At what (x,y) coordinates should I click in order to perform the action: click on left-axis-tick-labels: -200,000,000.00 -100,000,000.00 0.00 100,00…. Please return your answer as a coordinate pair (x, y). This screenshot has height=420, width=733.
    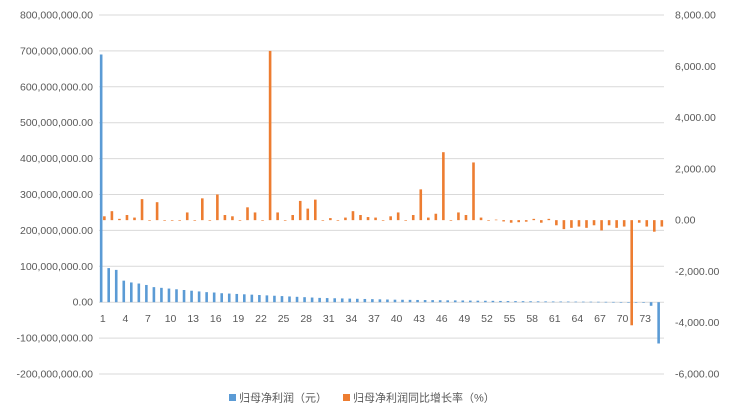
    Looking at the image, I should click on (55, 195).